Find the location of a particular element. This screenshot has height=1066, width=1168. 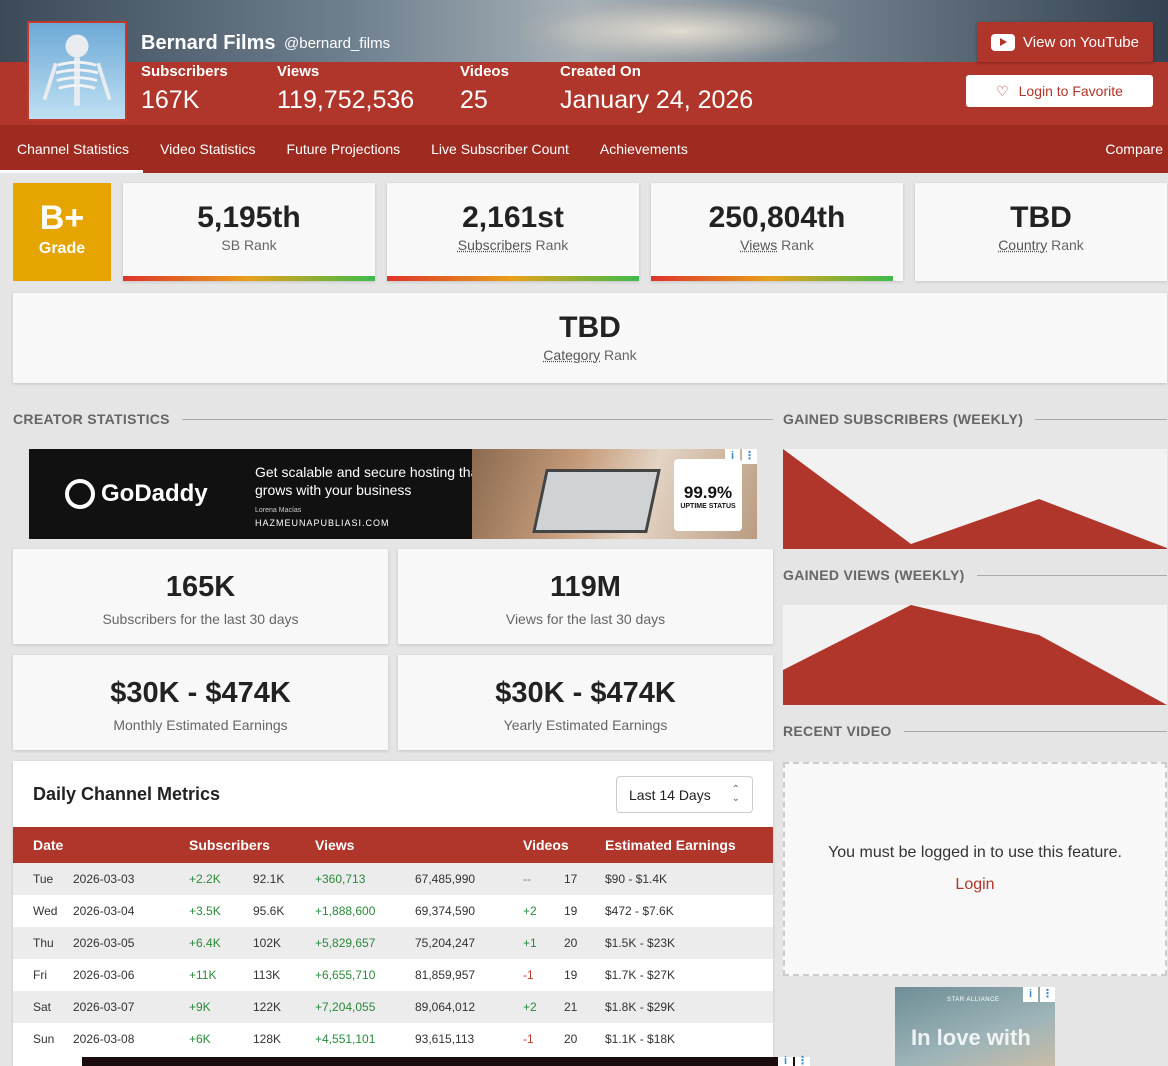

youtube-icon is located at coordinates (1003, 42).